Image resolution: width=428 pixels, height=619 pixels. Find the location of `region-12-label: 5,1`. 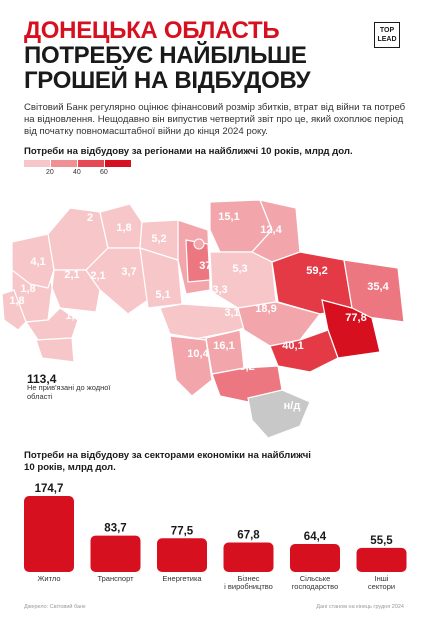

region-12-label: 5,1 is located at coordinates (162, 295).